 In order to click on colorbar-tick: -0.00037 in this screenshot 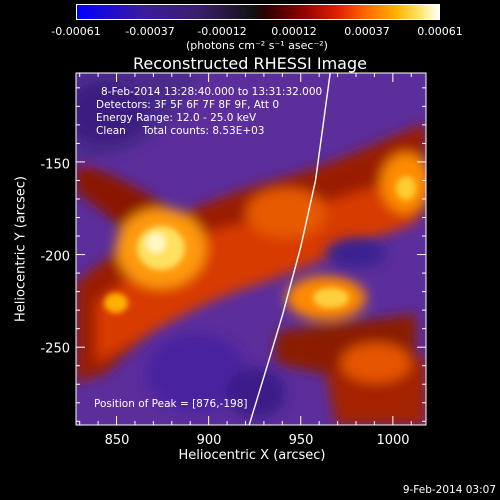, I will do `click(150, 31)`.